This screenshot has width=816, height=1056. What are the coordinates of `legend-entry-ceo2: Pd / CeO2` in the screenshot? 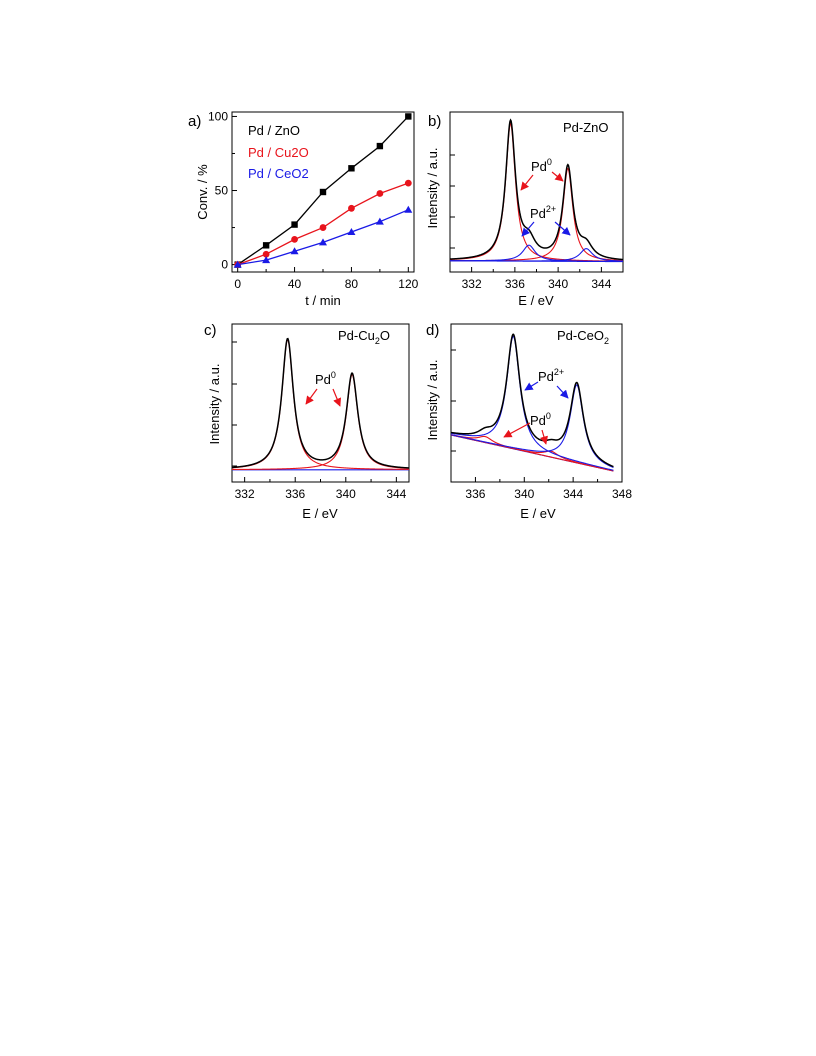 It's located at (278, 173).